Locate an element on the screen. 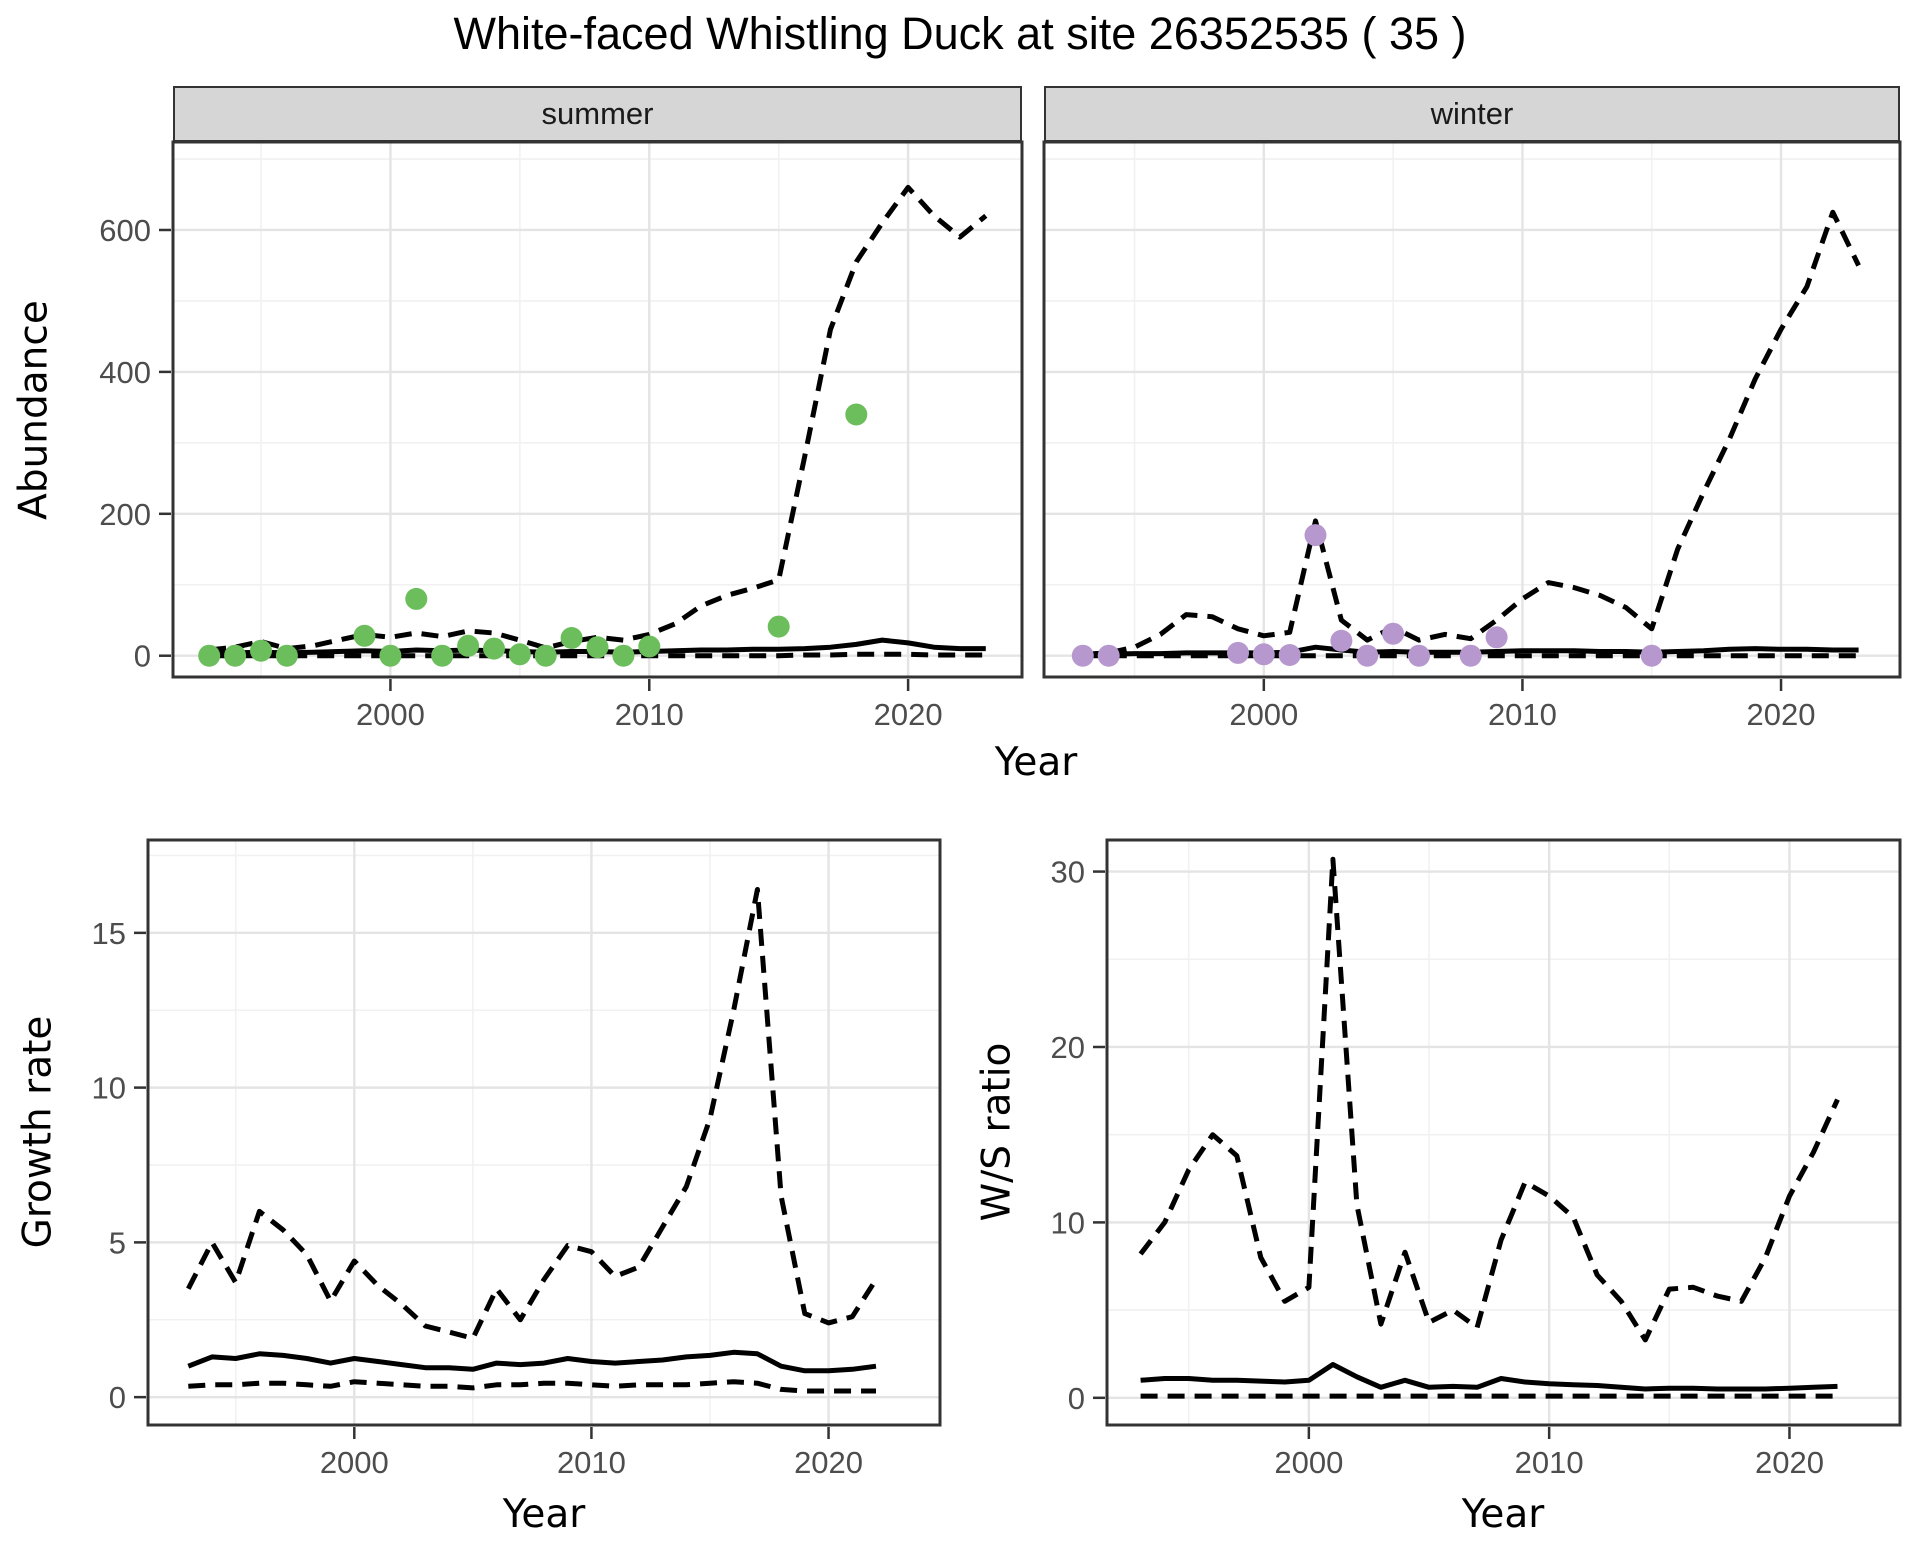  growth-rate-series-median is located at coordinates (532, 1361).